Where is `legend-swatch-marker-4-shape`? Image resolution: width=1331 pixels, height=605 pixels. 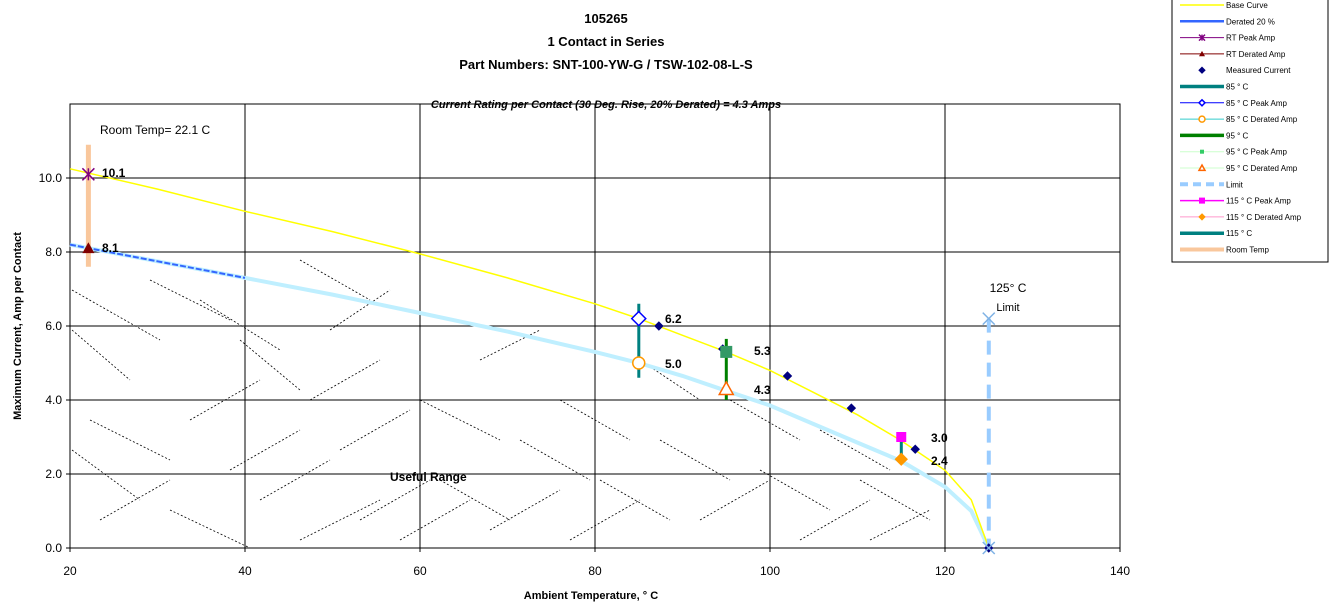 legend-swatch-marker-4-shape is located at coordinates (1202, 70).